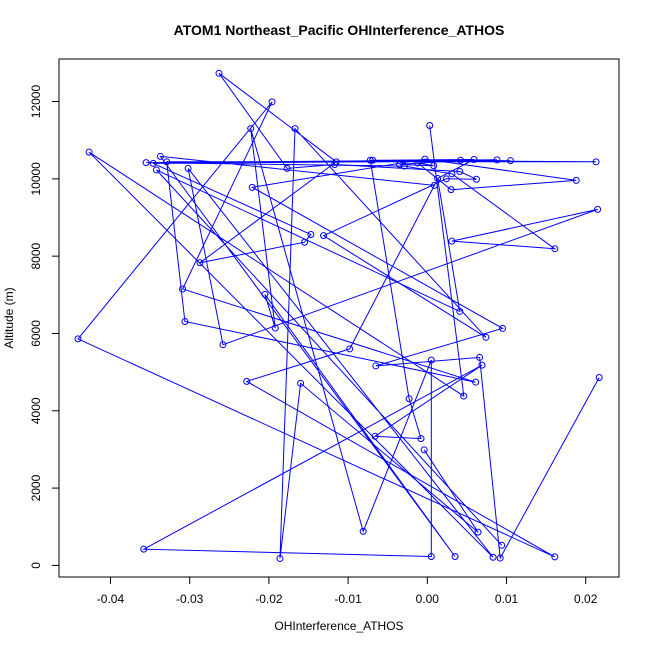  Describe the element at coordinates (9, 317) in the screenshot. I see `y-axis-label: Altitude (m)` at that location.